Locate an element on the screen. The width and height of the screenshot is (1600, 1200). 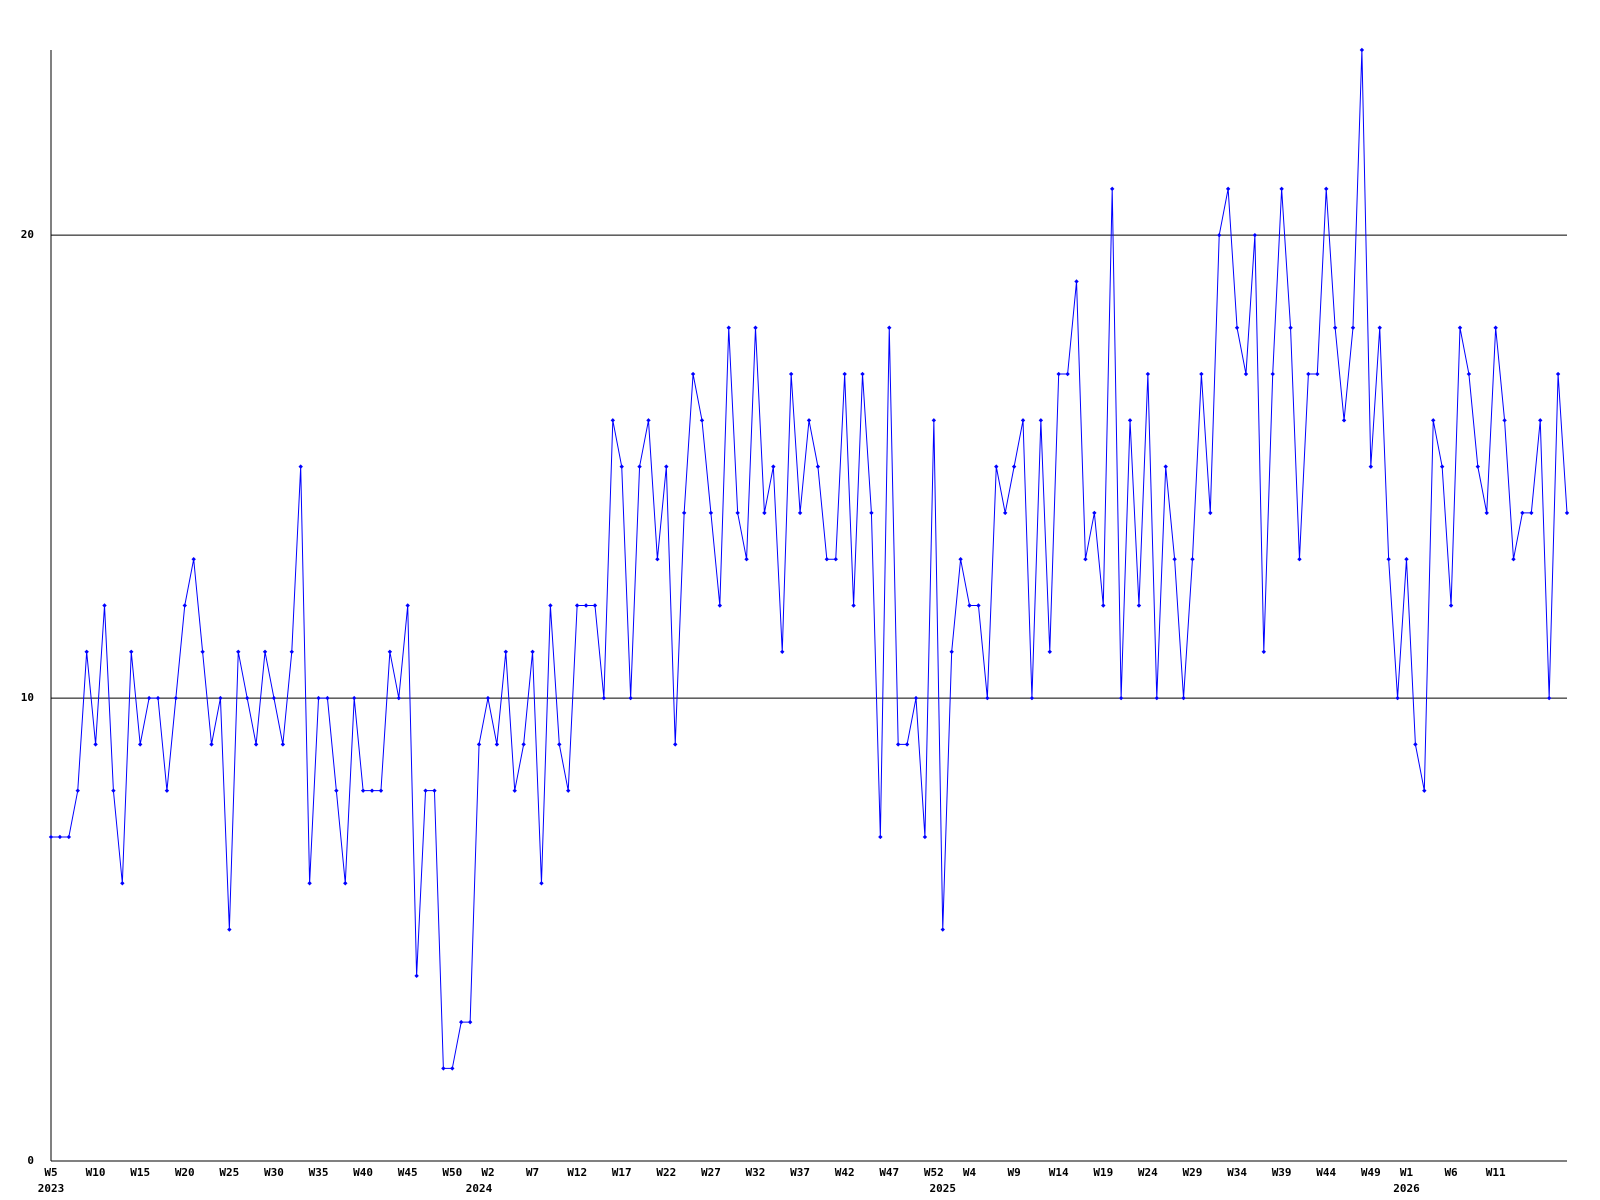
x-tick-label: W39 is located at coordinates (1282, 1172).